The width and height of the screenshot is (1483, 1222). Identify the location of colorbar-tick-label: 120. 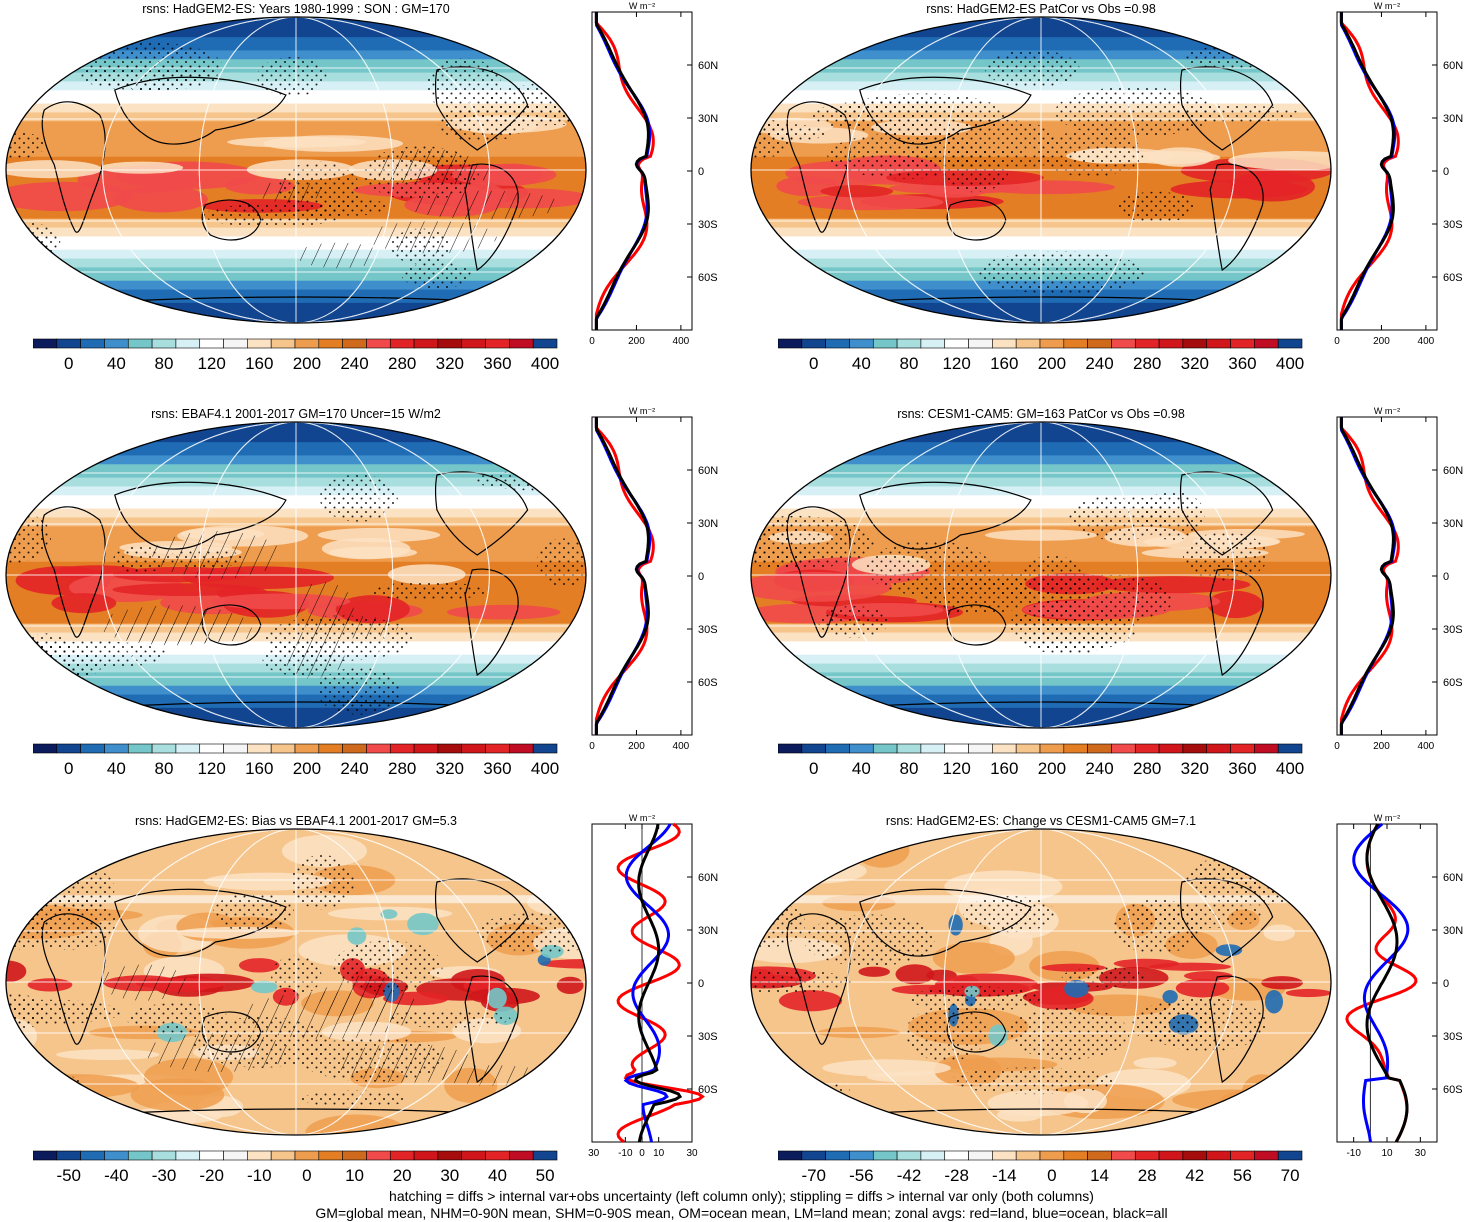
(211, 768).